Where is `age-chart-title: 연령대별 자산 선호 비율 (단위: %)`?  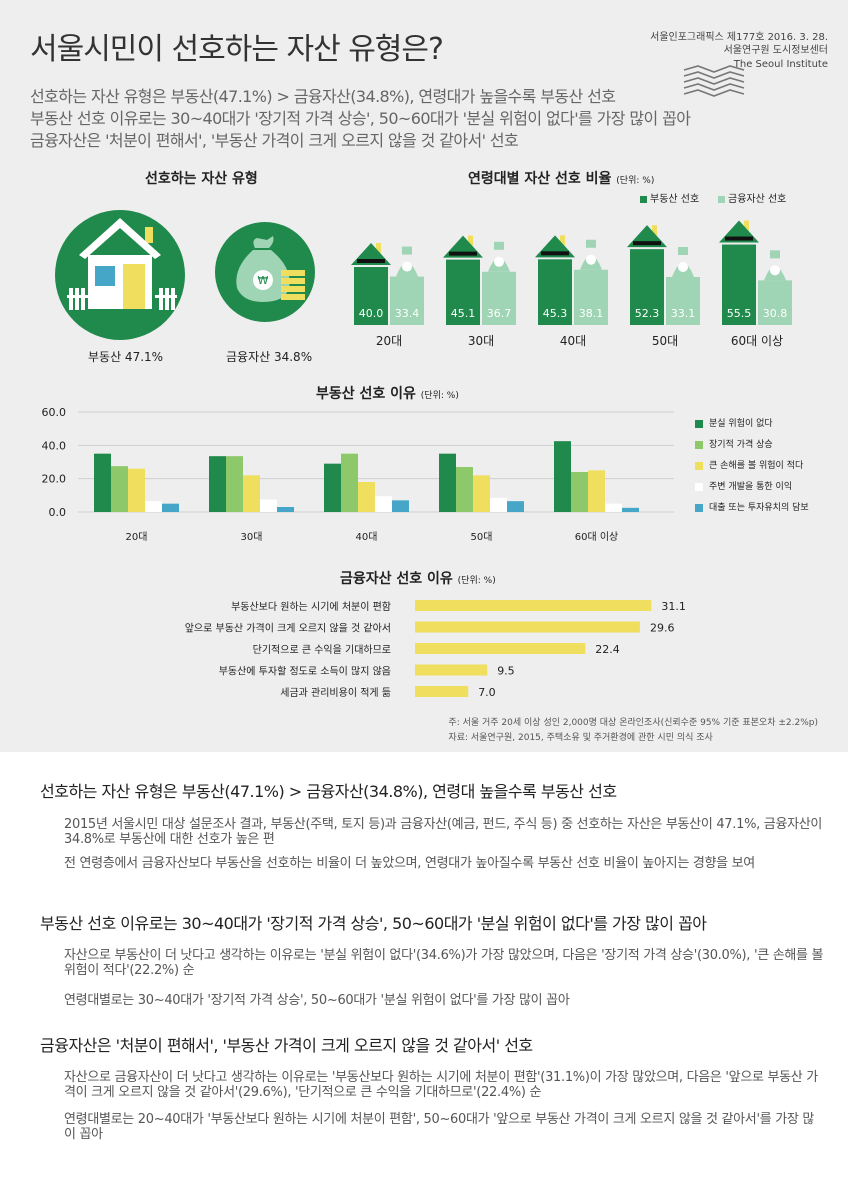
age-chart-title: 연령대별 자산 선호 비율 (단위: %) is located at coordinates (561, 178).